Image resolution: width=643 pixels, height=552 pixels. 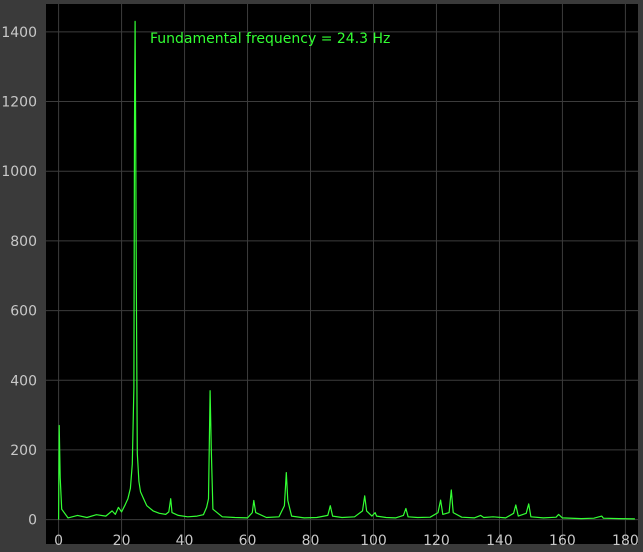 What do you see at coordinates (23, 242) in the screenshot?
I see `y-tick-label: 800` at bounding box center [23, 242].